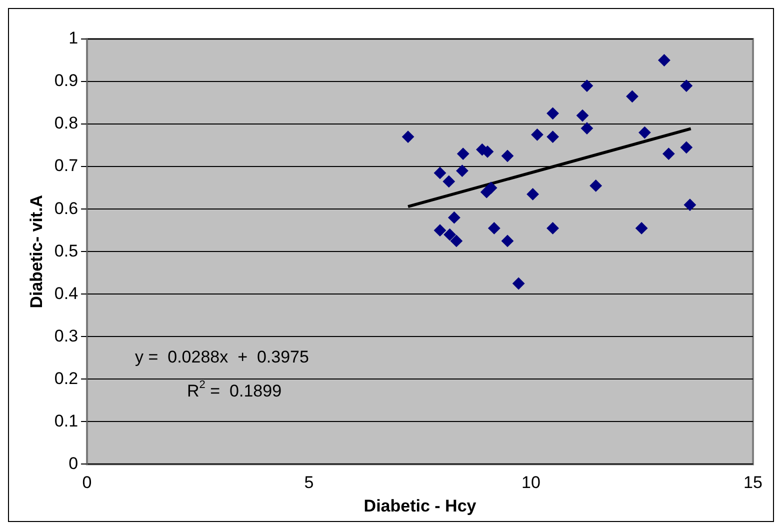 Image resolution: width=782 pixels, height=530 pixels. Describe the element at coordinates (222, 357) in the screenshot. I see `annotation: y = 0.0288x + 0.3975` at that location.